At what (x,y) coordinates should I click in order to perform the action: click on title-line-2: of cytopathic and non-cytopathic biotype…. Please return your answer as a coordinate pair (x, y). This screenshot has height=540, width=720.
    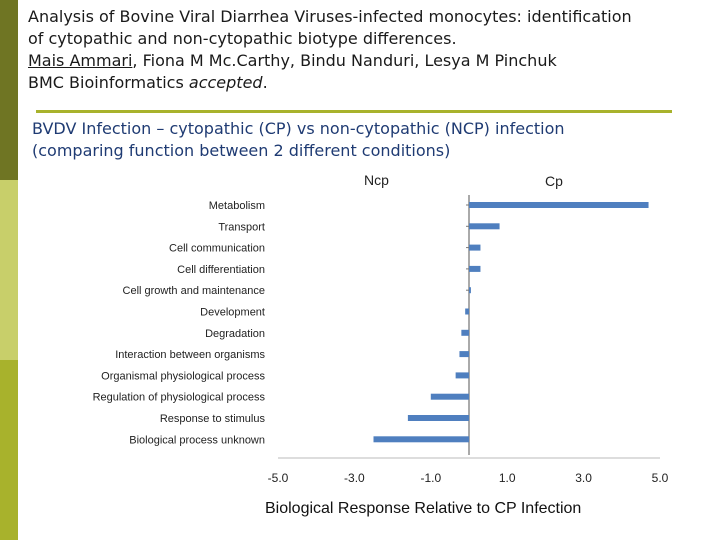
    Looking at the image, I should click on (242, 38).